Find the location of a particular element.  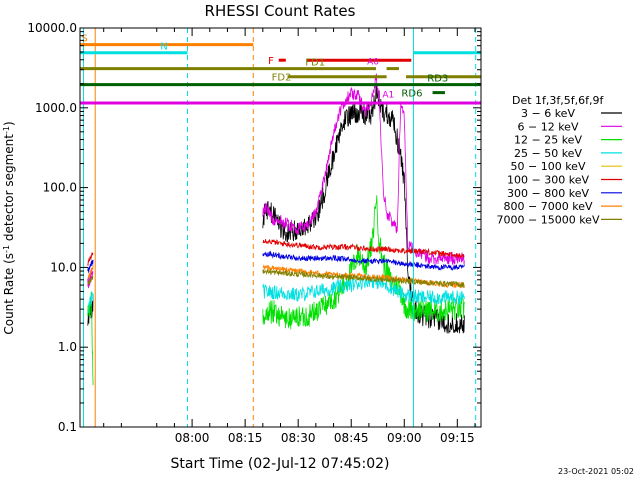

legend-title: Det 1f,3f,5f,6f,9f is located at coordinates (558, 100).